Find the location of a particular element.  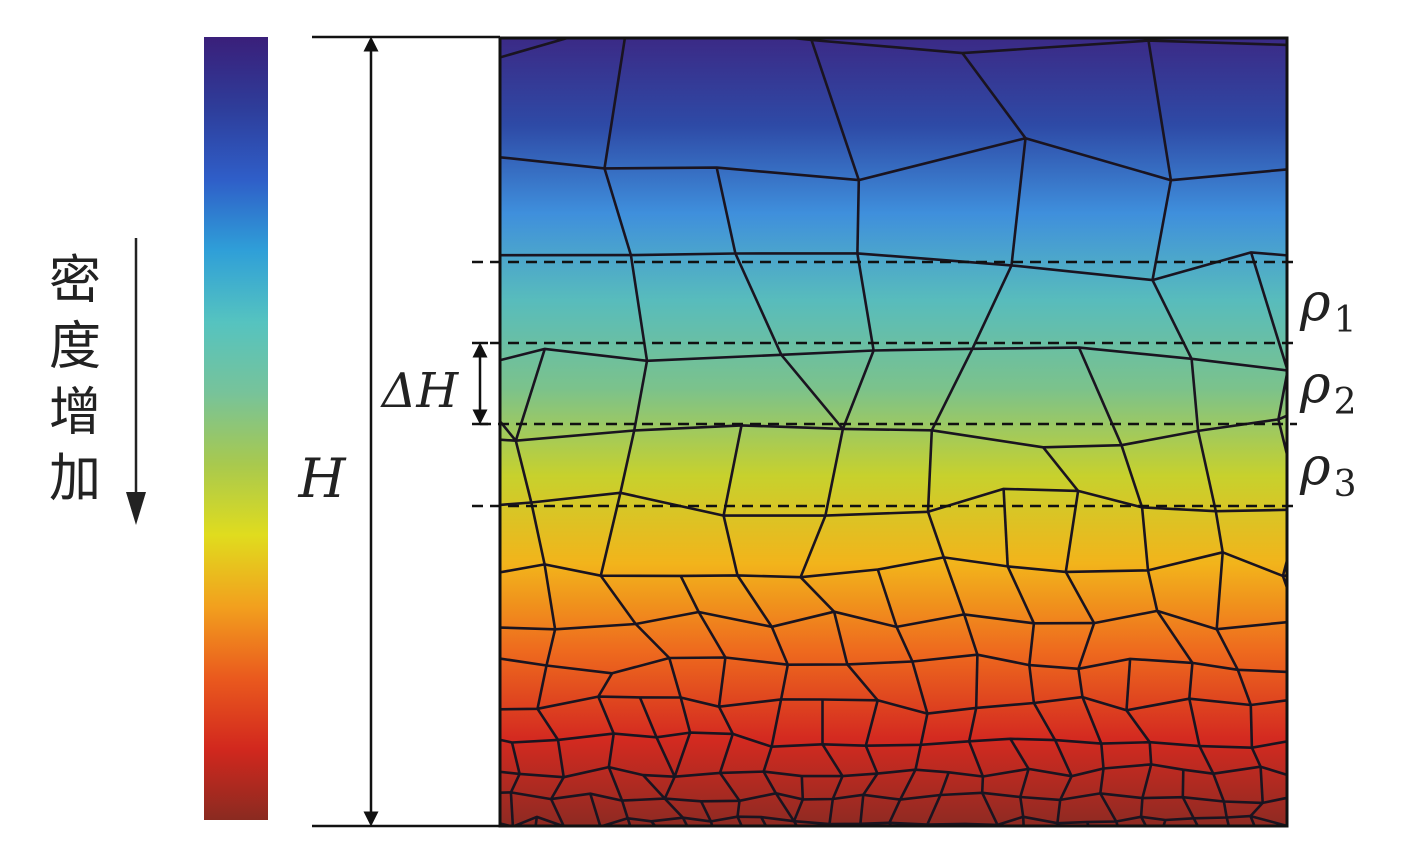

legend-char-1: 密 is located at coordinates (75, 281).